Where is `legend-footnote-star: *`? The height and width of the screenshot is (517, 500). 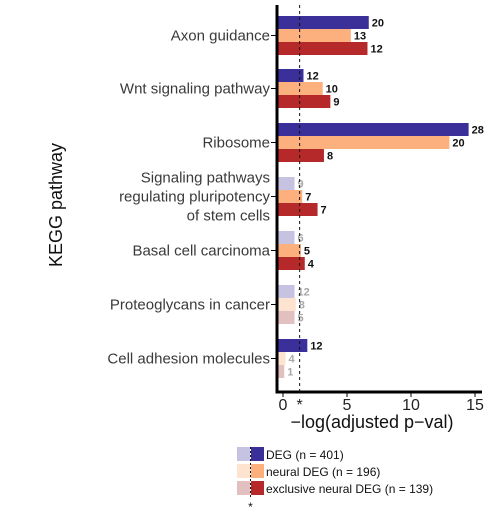
legend-footnote-star: * is located at coordinates (250, 506).